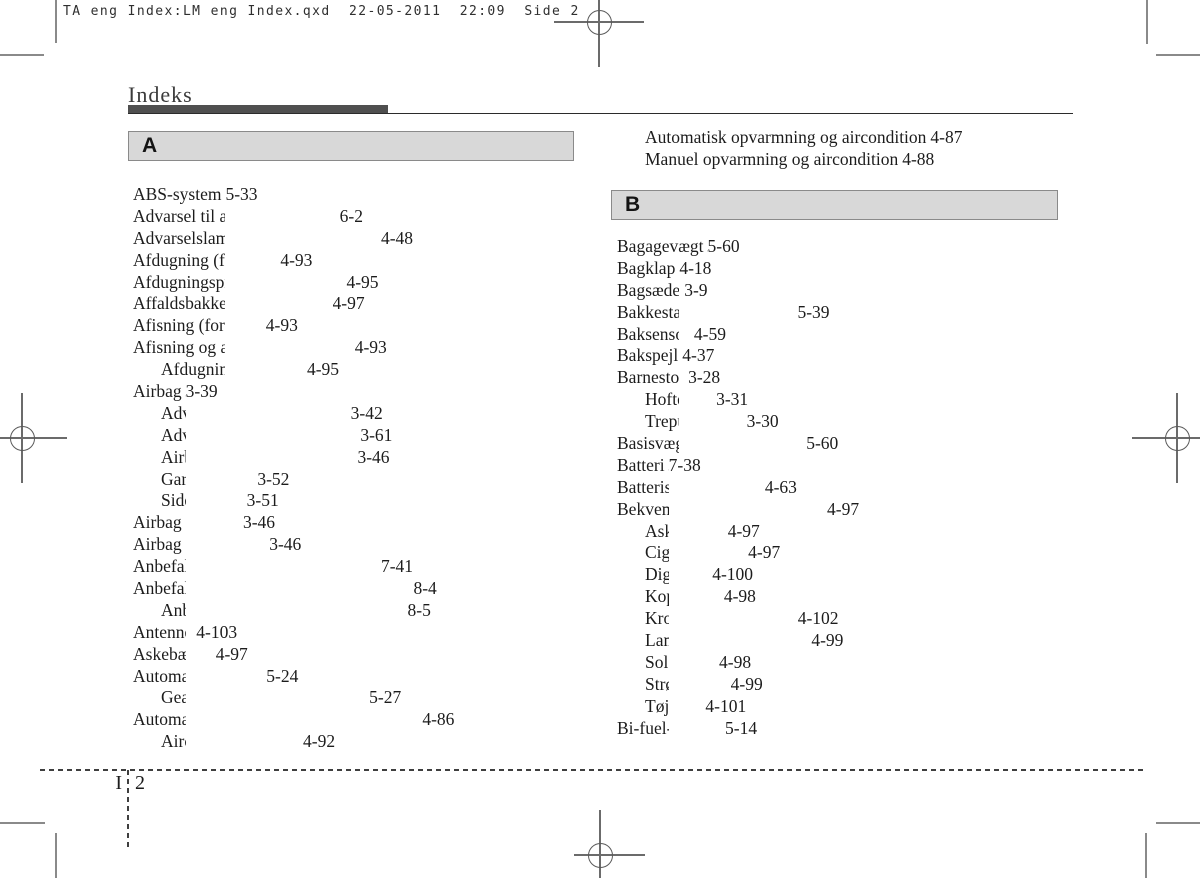 This screenshot has height=878, width=1200. What do you see at coordinates (600, 844) in the screenshot?
I see `registration-mark-bottom` at bounding box center [600, 844].